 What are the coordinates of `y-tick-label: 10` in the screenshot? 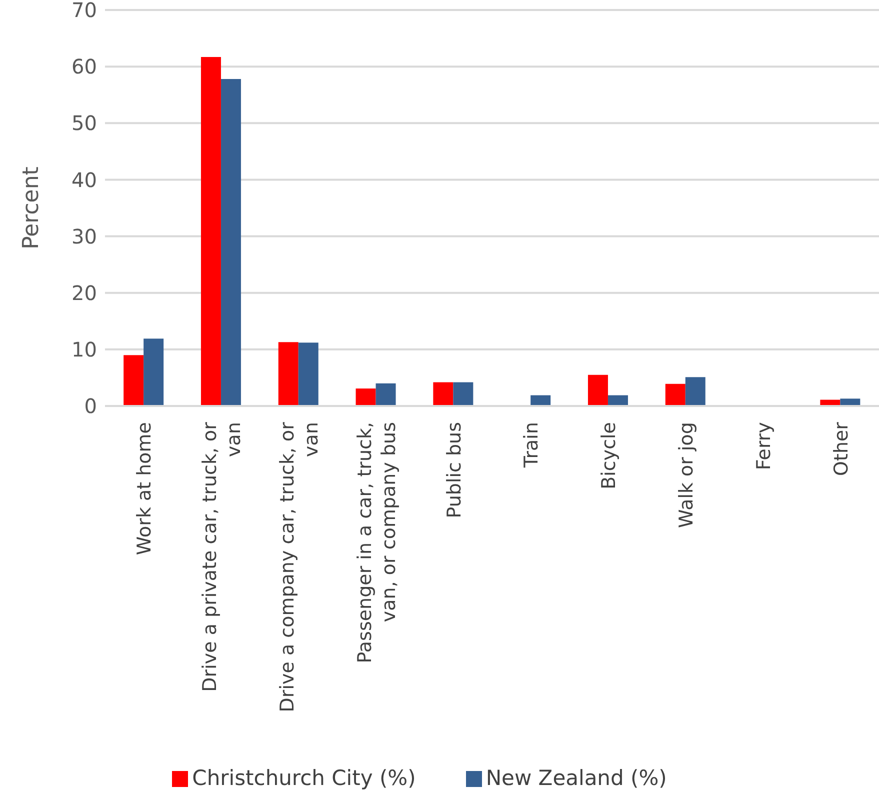 It's located at (84, 350).